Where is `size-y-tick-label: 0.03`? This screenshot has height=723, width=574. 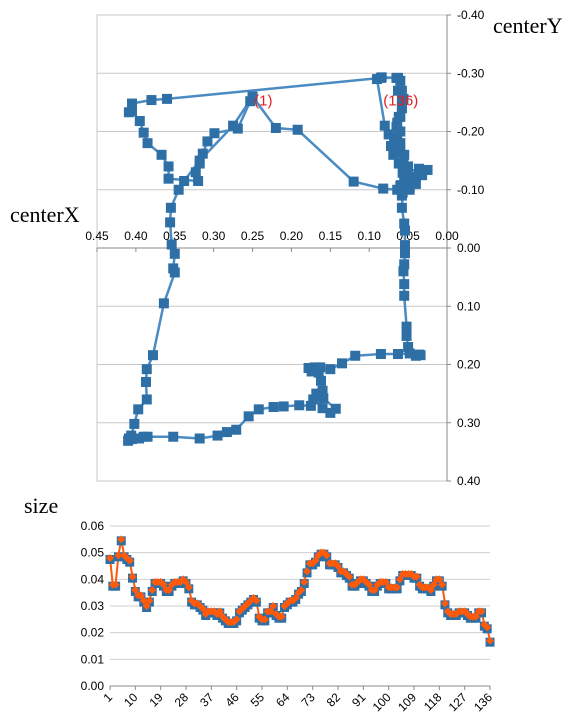
size-y-tick-label: 0.03 is located at coordinates (93, 606).